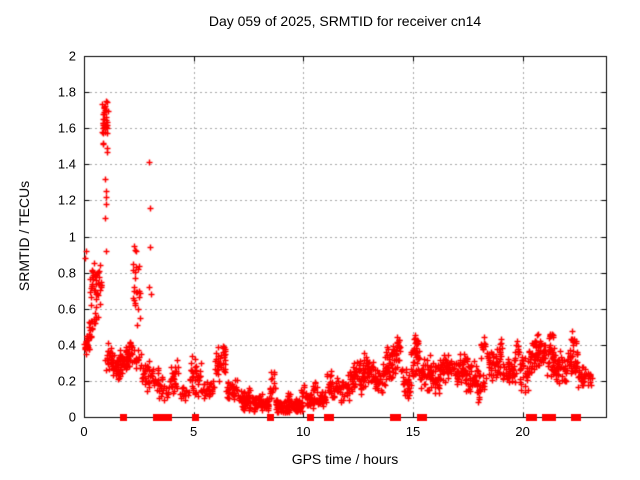  Describe the element at coordinates (72, 417) in the screenshot. I see `y-tick-label: 0` at that location.